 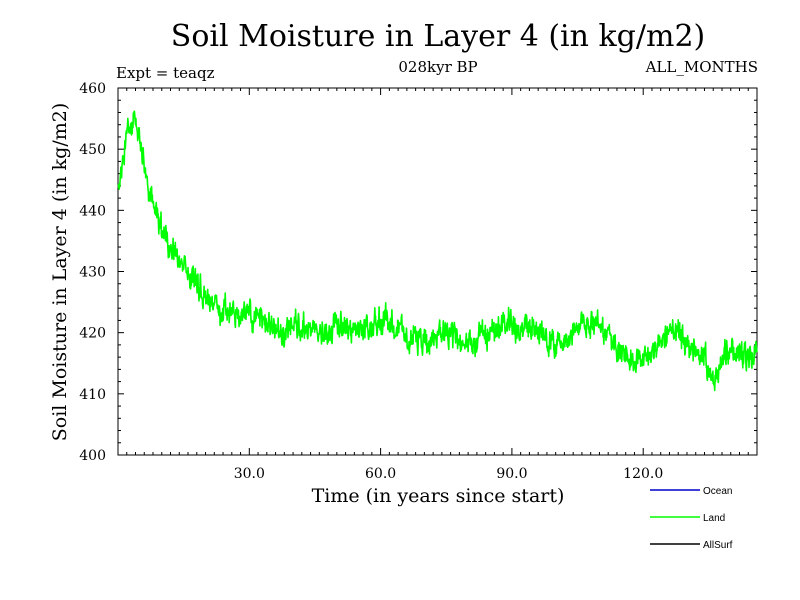 What do you see at coordinates (511, 474) in the screenshot?
I see `x-tick-label: 90.0` at bounding box center [511, 474].